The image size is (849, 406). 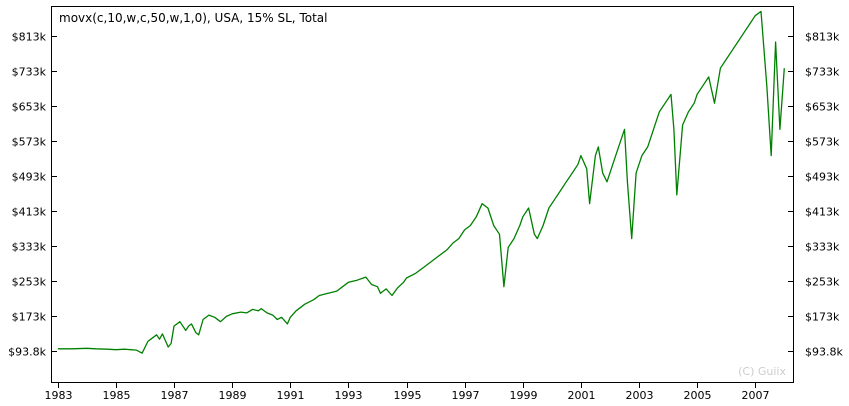 I want to click on y-tick-label-right: $413k, so click(x=822, y=212).